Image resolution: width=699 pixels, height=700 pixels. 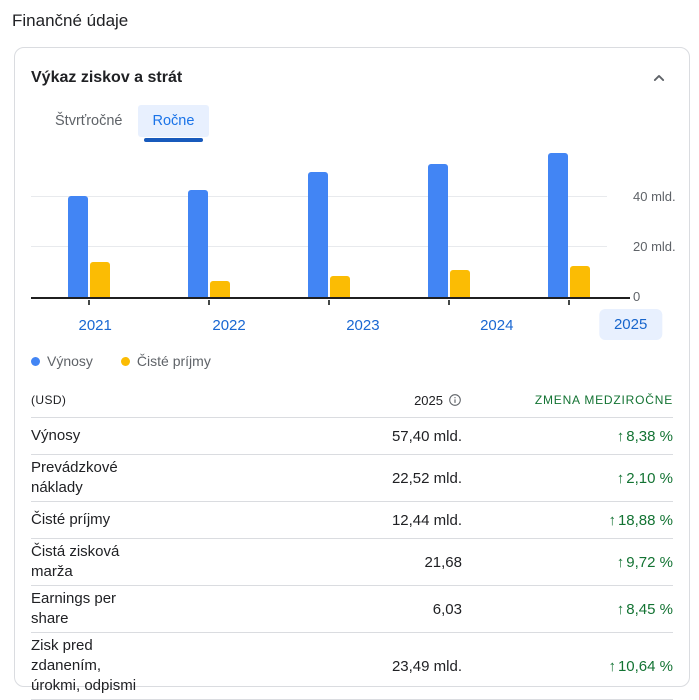 What do you see at coordinates (352, 436) in the screenshot?
I see `table-row-revenue: Výnosy 57,40 mld. ↑ 8,38 %` at bounding box center [352, 436].